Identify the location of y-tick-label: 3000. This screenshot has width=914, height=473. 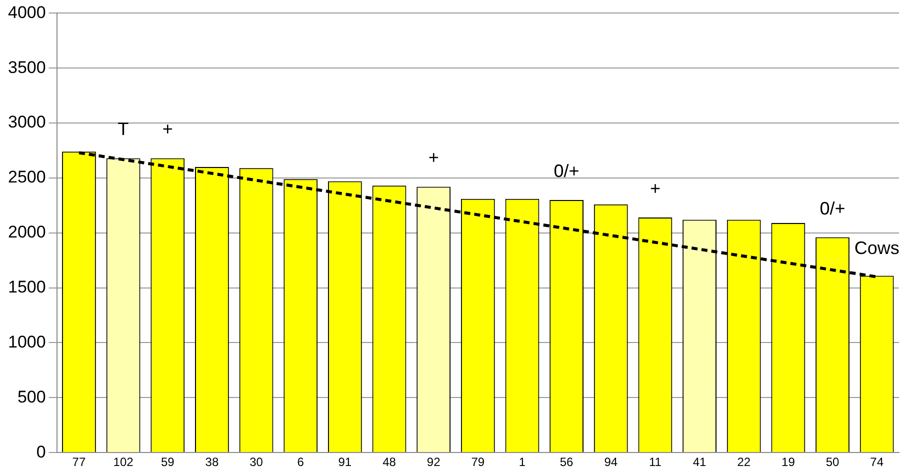
(27, 122).